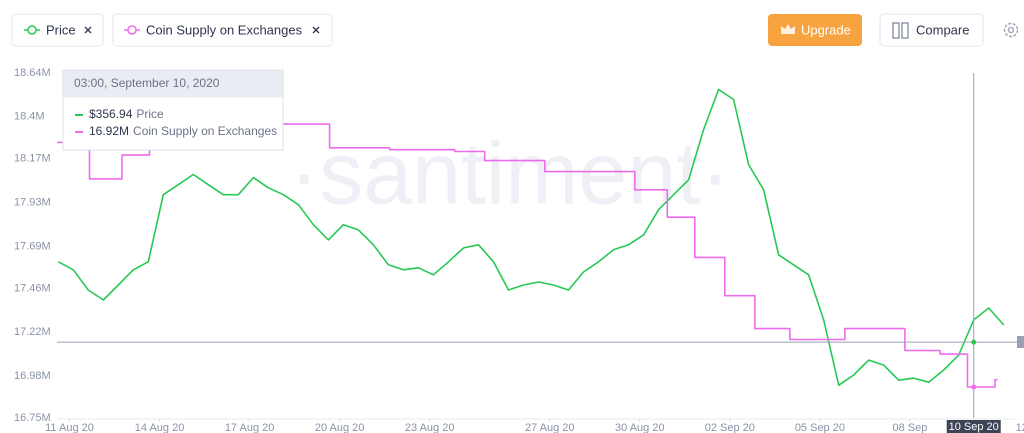 This screenshot has width=1024, height=433. Describe the element at coordinates (32, 73) in the screenshot. I see `y-tick-label: 18.64M` at that location.